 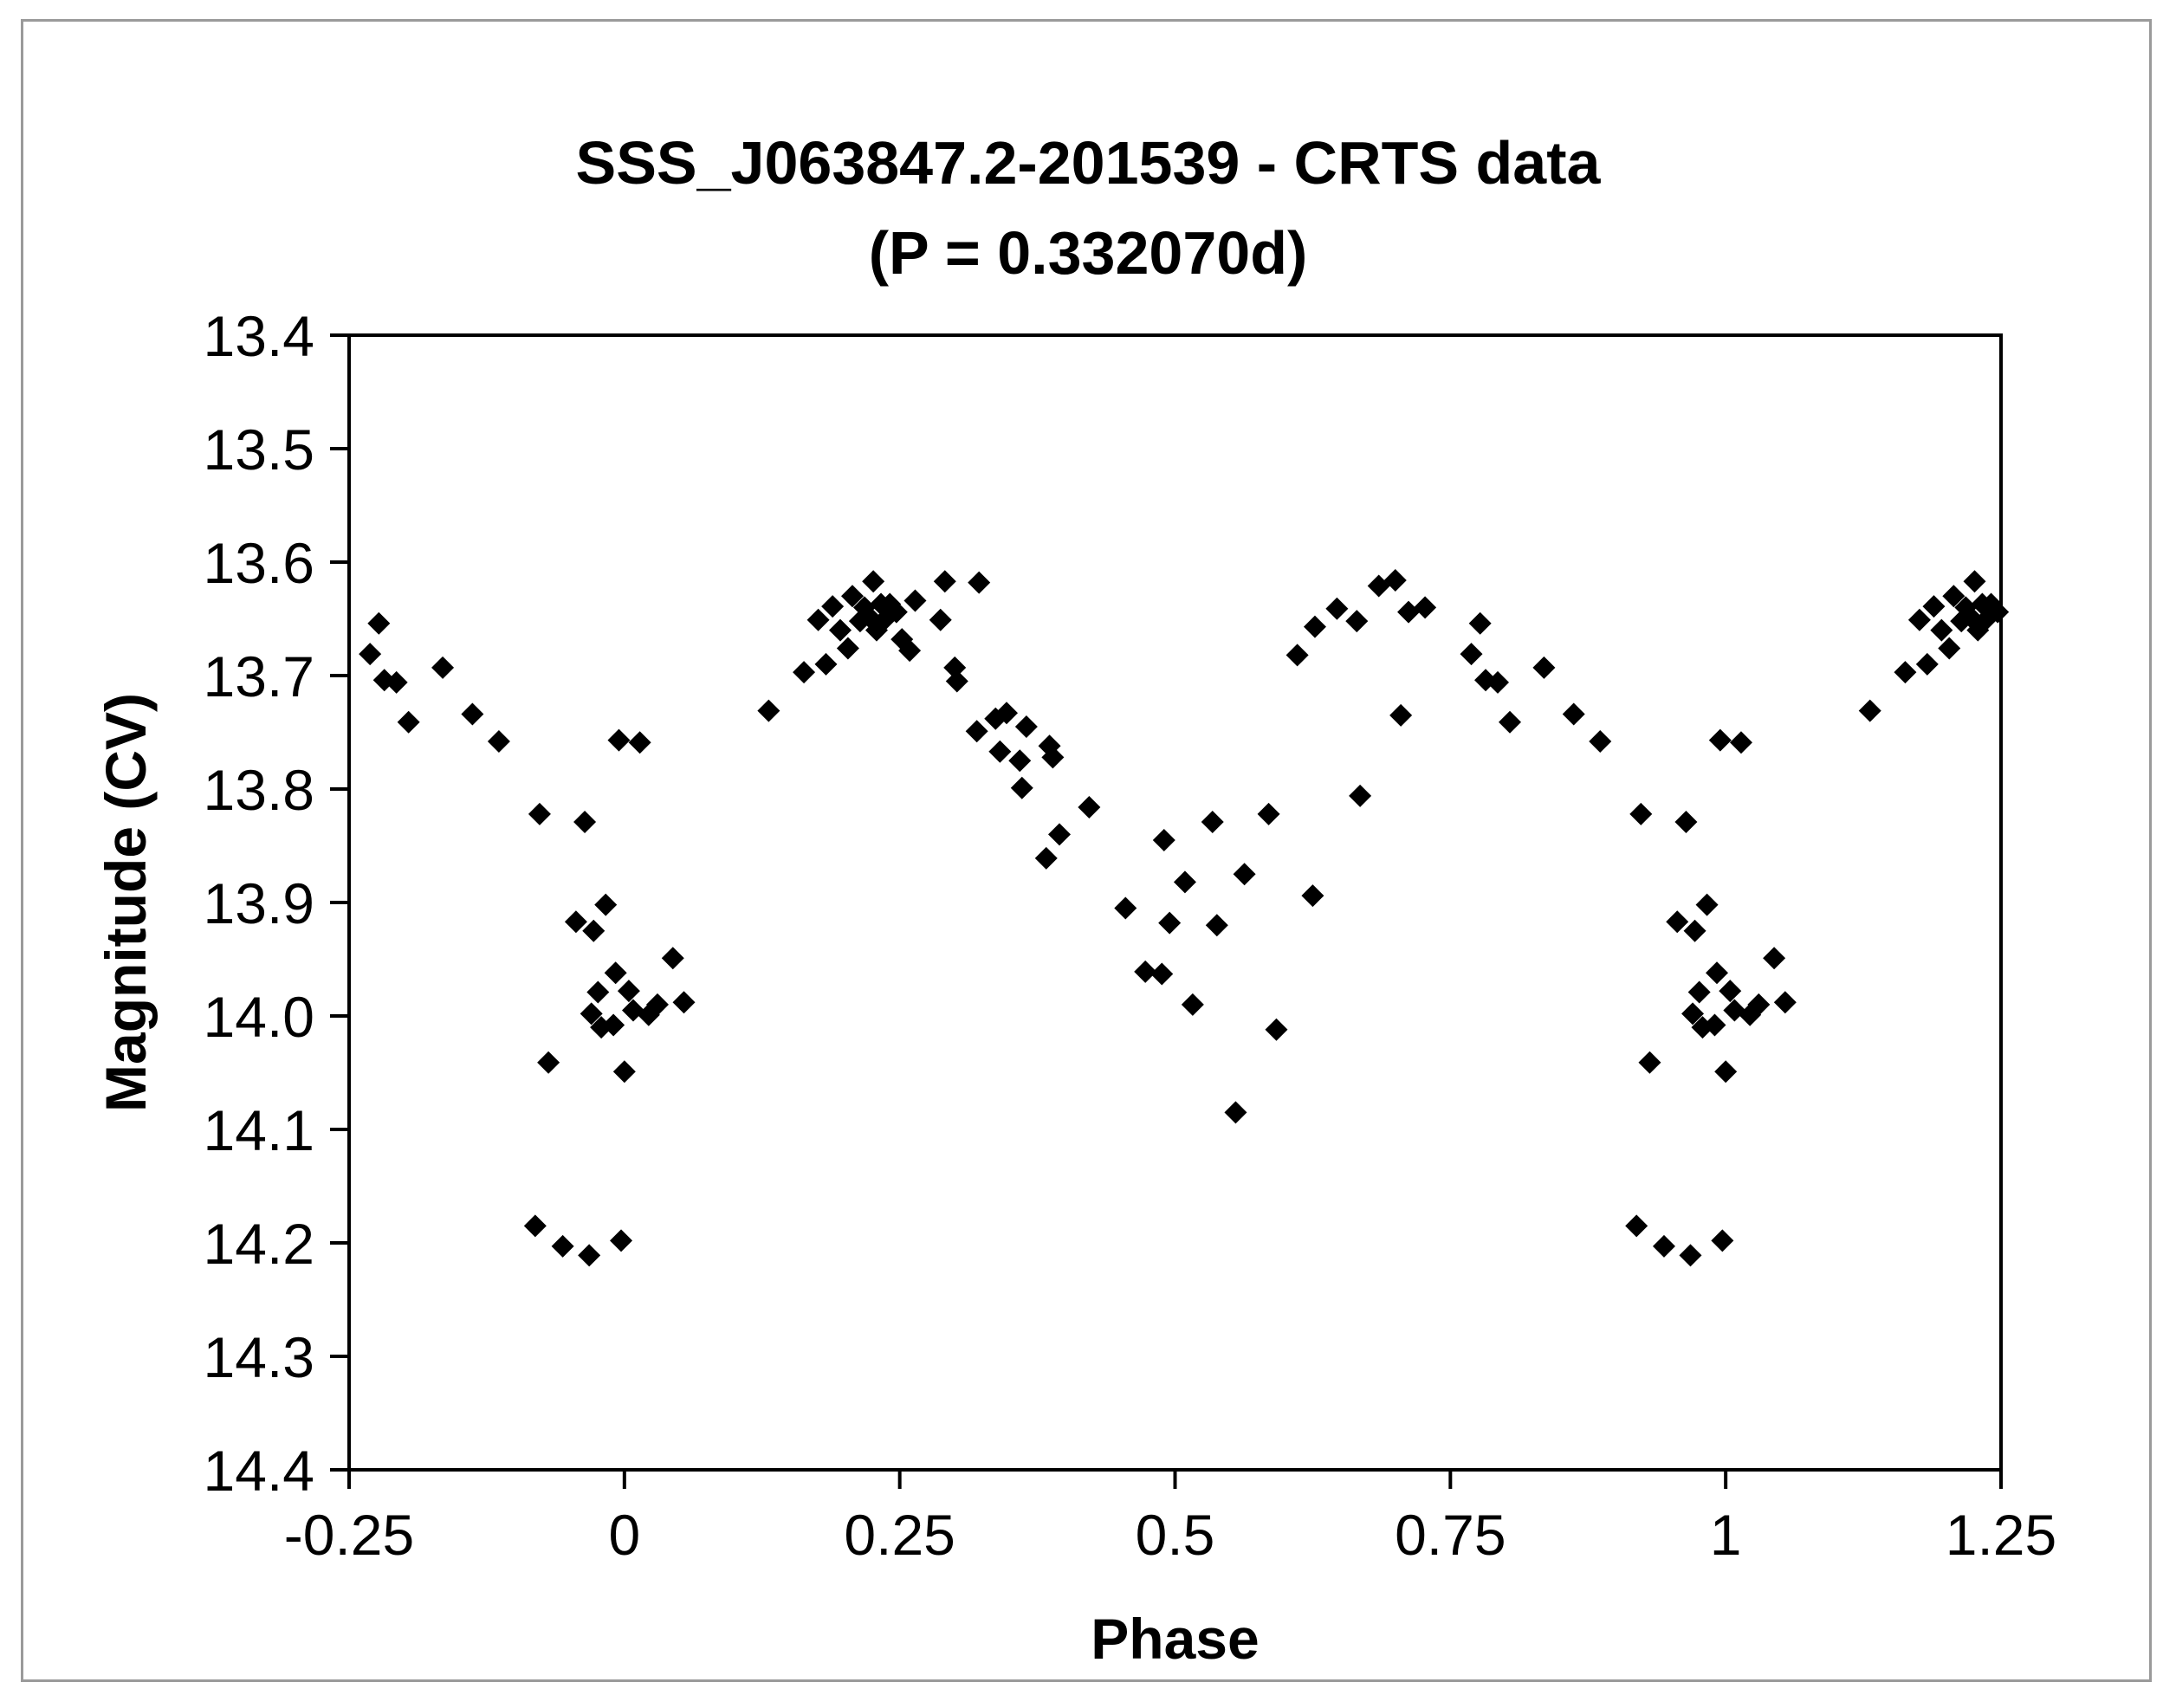 What do you see at coordinates (259, 1357) in the screenshot?
I see `y-tick-label: 14.3` at bounding box center [259, 1357].